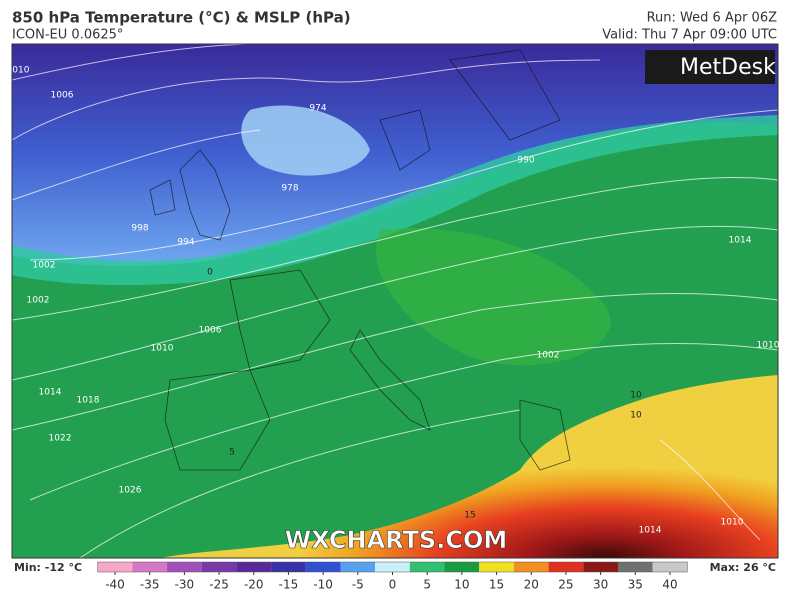 Image resolution: width=790 pixels, height=609 pixels. Describe the element at coordinates (150, 585) in the screenshot. I see `colorbar-tick-label: -35` at that location.